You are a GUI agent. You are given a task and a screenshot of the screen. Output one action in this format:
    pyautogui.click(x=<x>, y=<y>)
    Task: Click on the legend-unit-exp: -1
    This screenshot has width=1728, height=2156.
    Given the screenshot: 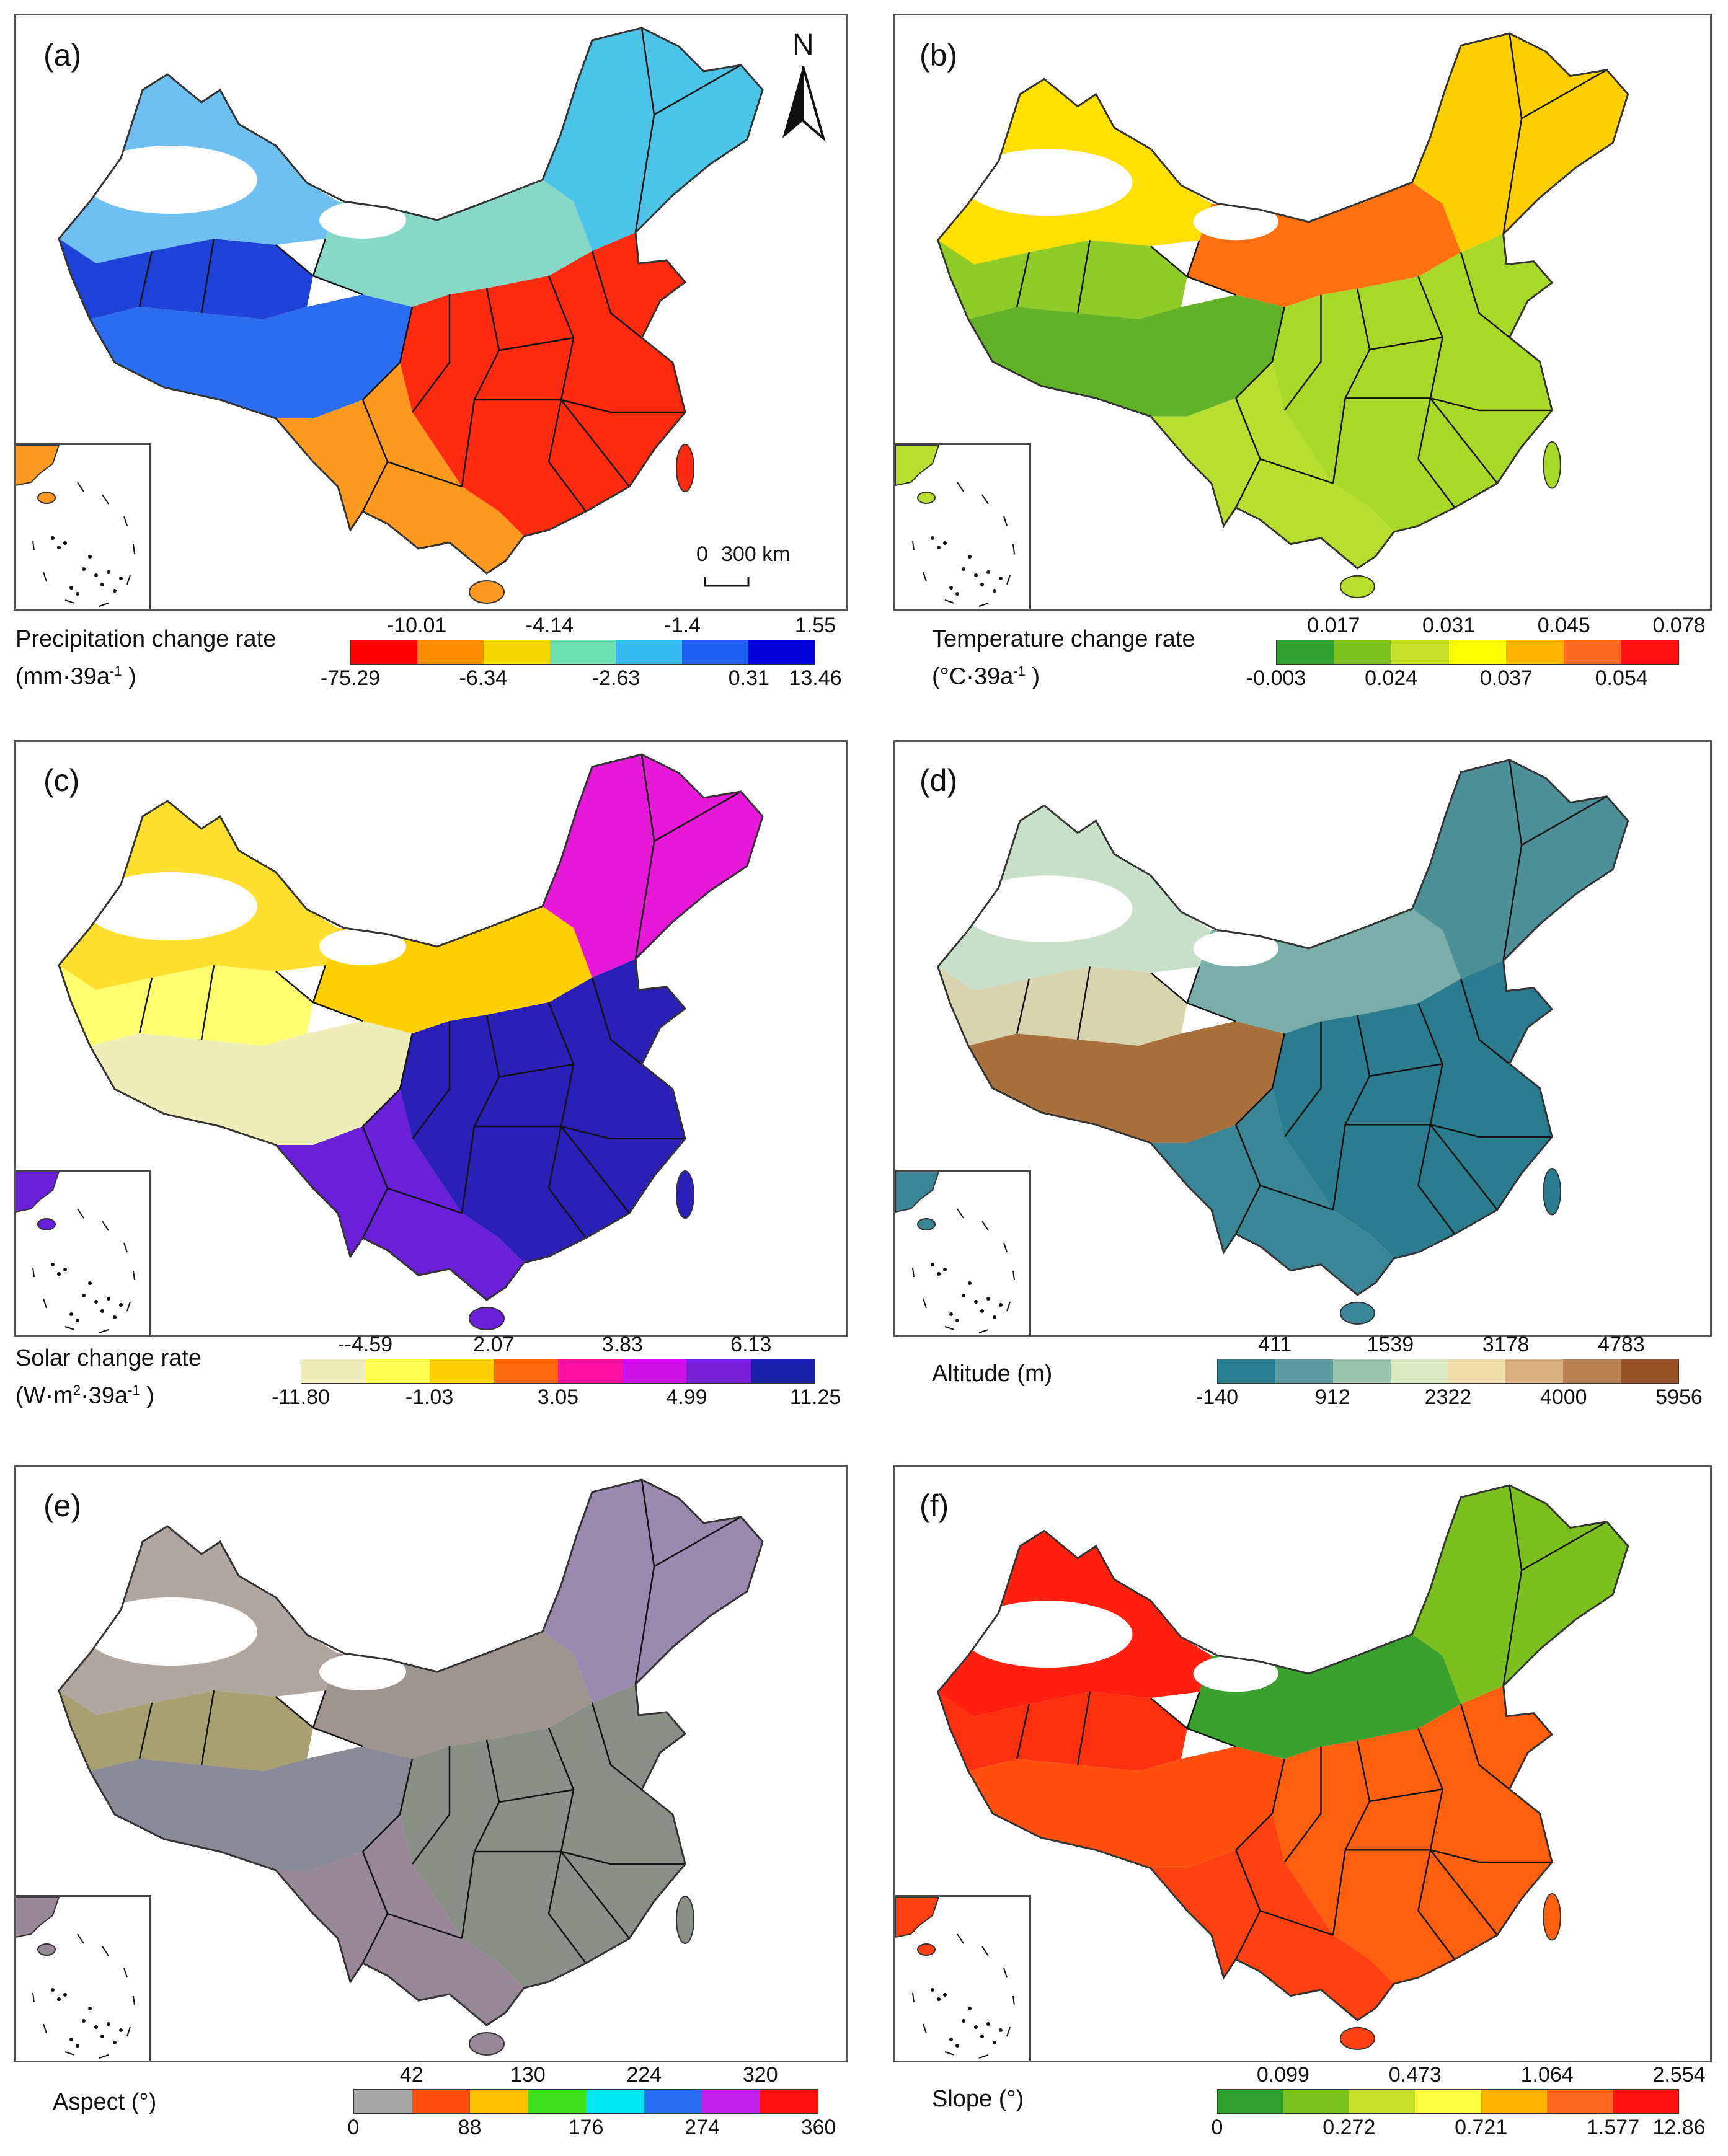 What is the action you would take?
    pyautogui.click(x=116, y=671)
    